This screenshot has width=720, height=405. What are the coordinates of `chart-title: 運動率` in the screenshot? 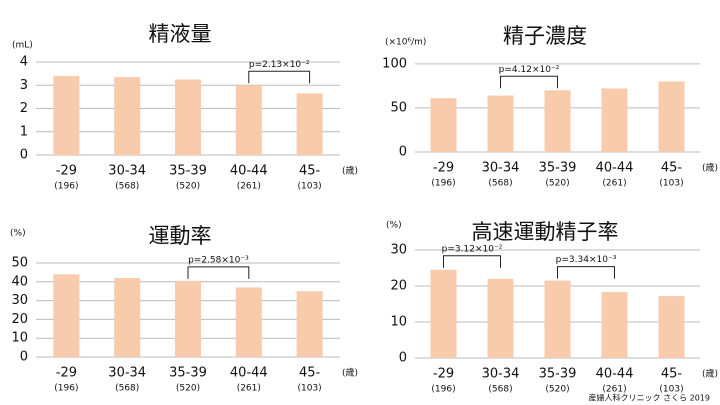 It's located at (180, 236).